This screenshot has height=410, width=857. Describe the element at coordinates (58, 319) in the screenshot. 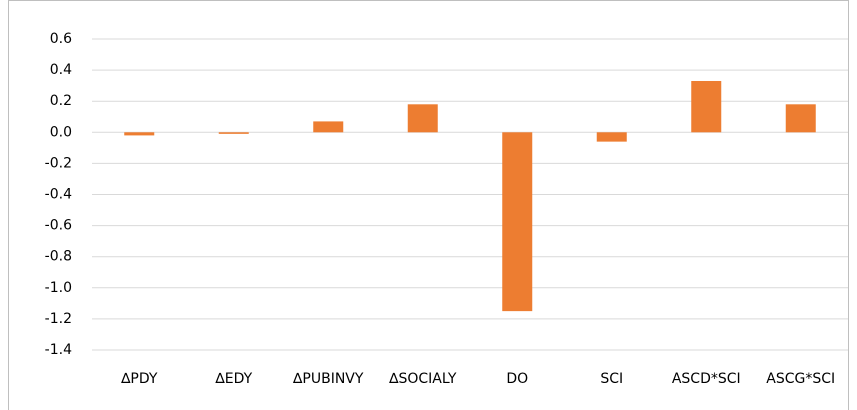

I see `y-tick-label: -1.2` at that location.